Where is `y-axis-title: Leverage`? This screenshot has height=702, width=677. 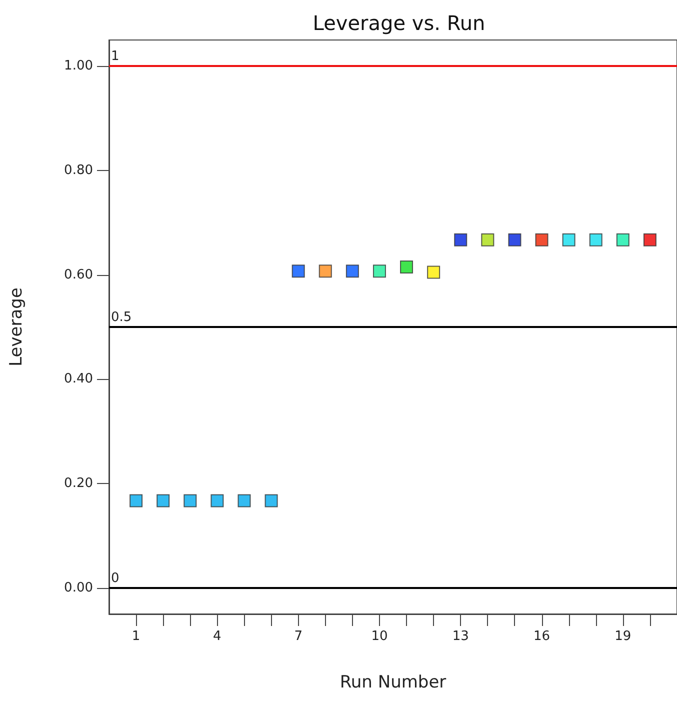
y-axis-title: Leverage is located at coordinates (16, 327).